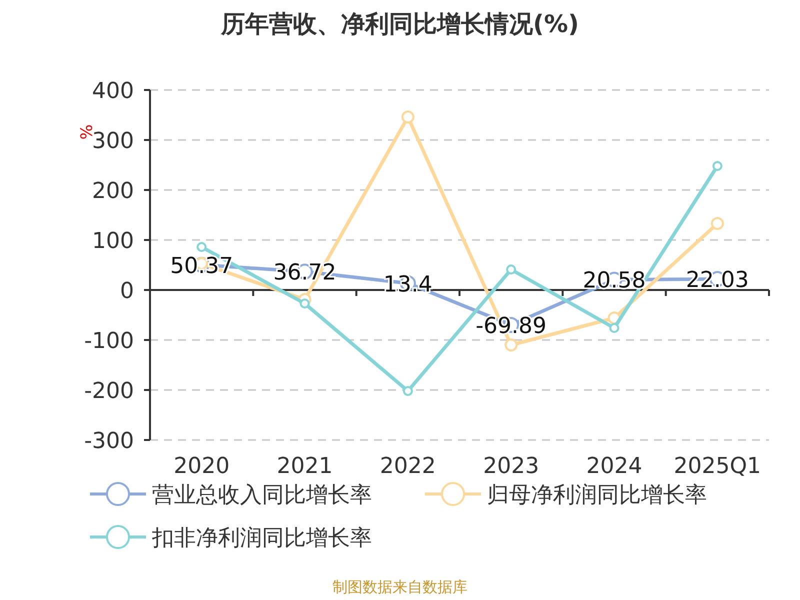 This screenshot has width=800, height=600. I want to click on data-label: -69.89, so click(511, 326).